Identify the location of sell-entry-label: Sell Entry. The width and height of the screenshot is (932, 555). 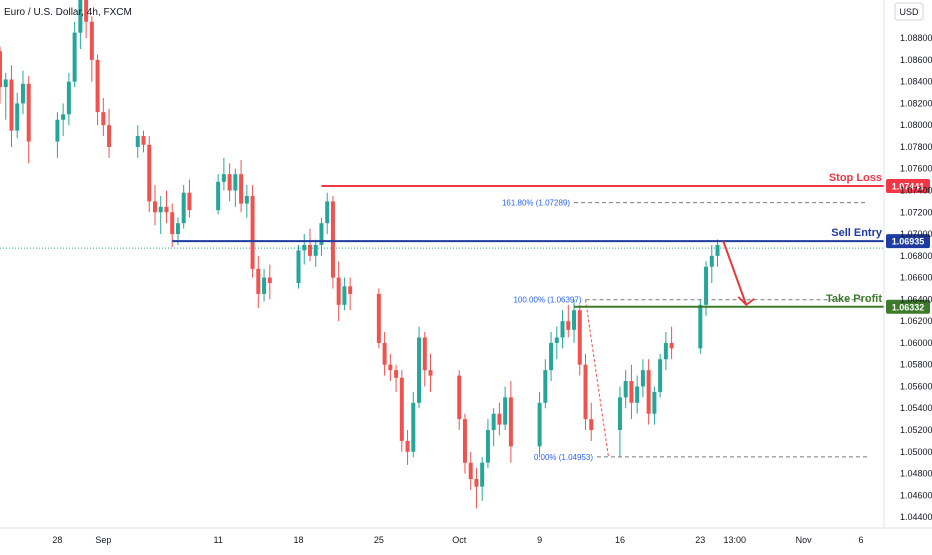
(857, 233).